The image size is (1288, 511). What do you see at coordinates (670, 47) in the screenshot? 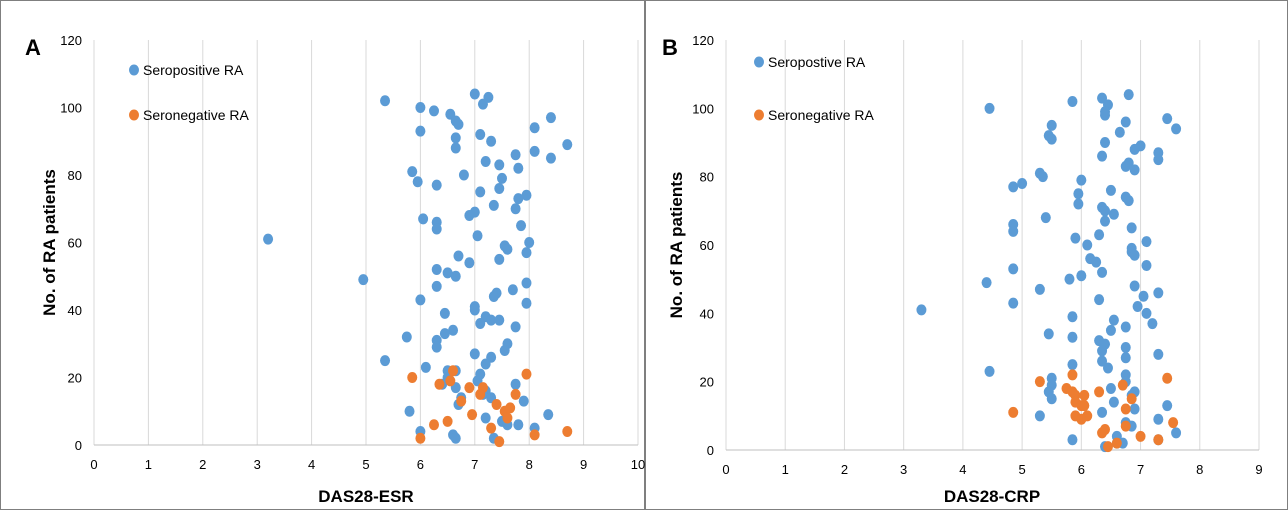
I see `panel-label: B` at bounding box center [670, 47].